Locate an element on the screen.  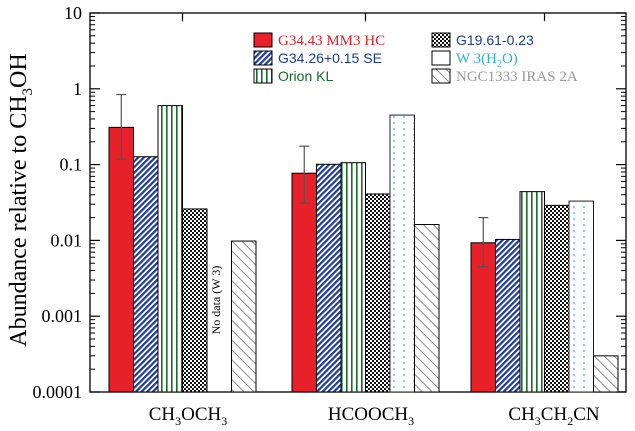
y-tick-label: 0.001 is located at coordinates (62, 316).